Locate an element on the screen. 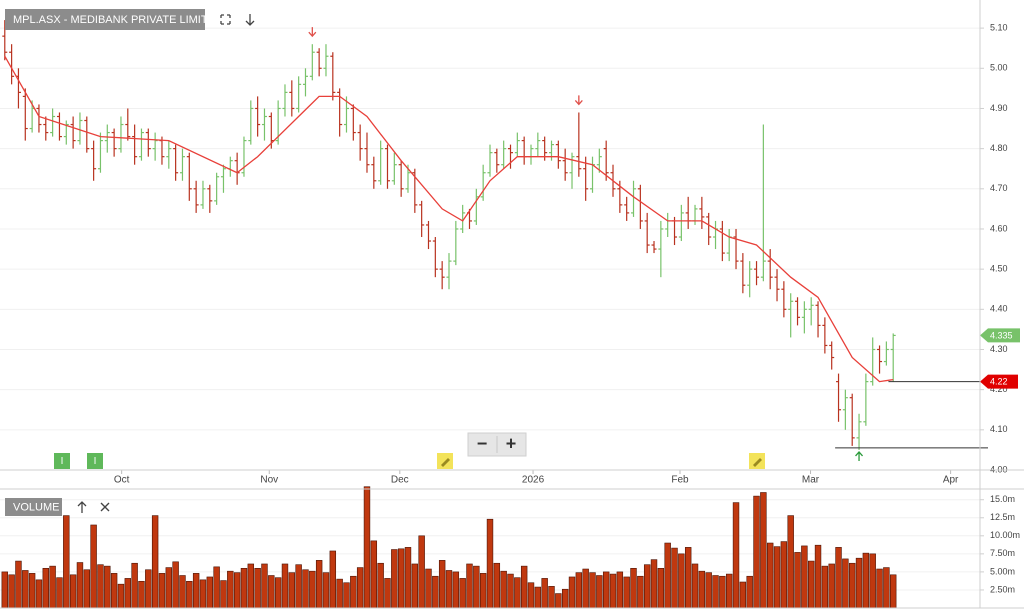 This screenshot has width=1024, height=610. y-tick-label: 5.00 is located at coordinates (999, 68).